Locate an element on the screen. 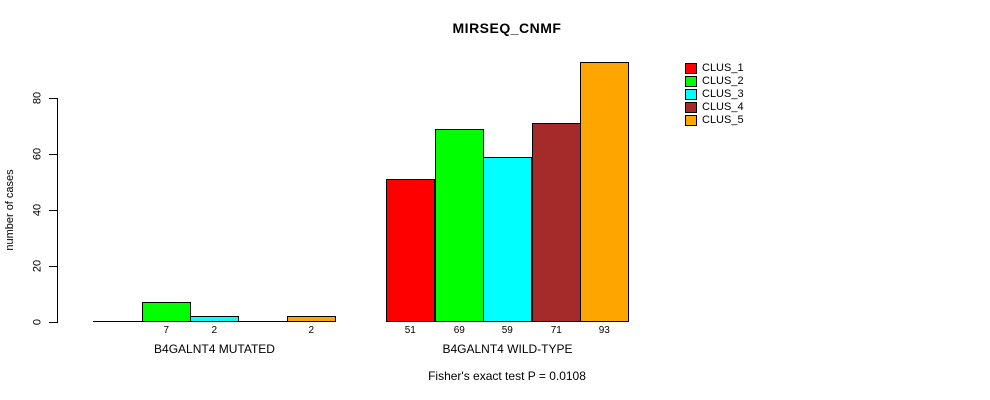 This screenshot has width=990, height=400. legend-item: CLUS_1 is located at coordinates (714, 68).